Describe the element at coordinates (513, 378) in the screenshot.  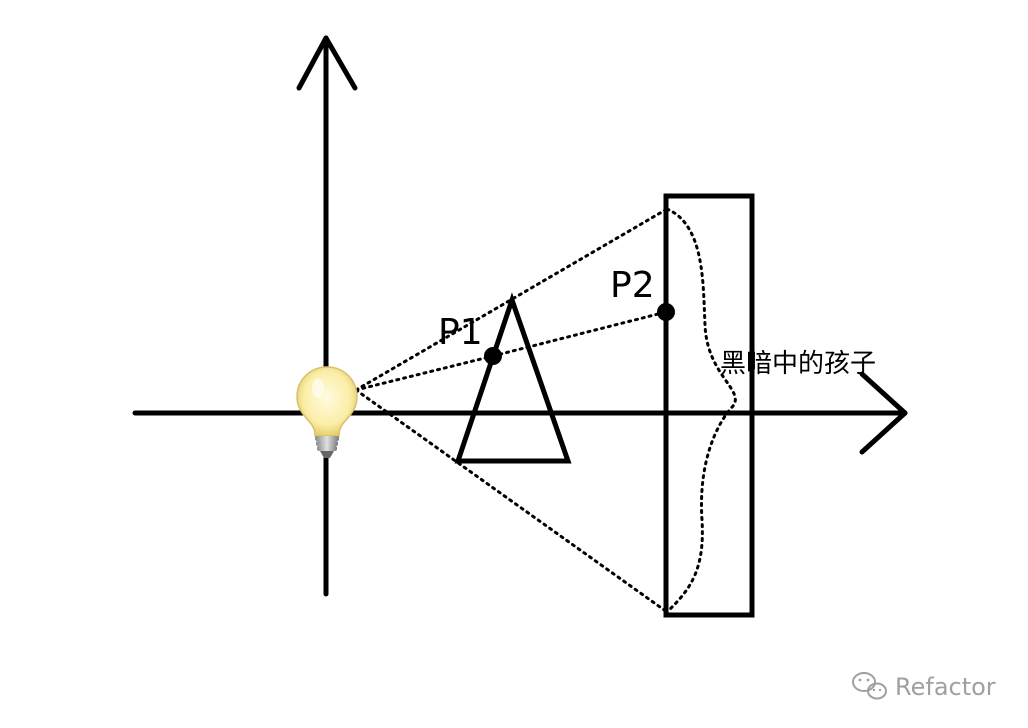
I see `triangle-occluder` at that location.